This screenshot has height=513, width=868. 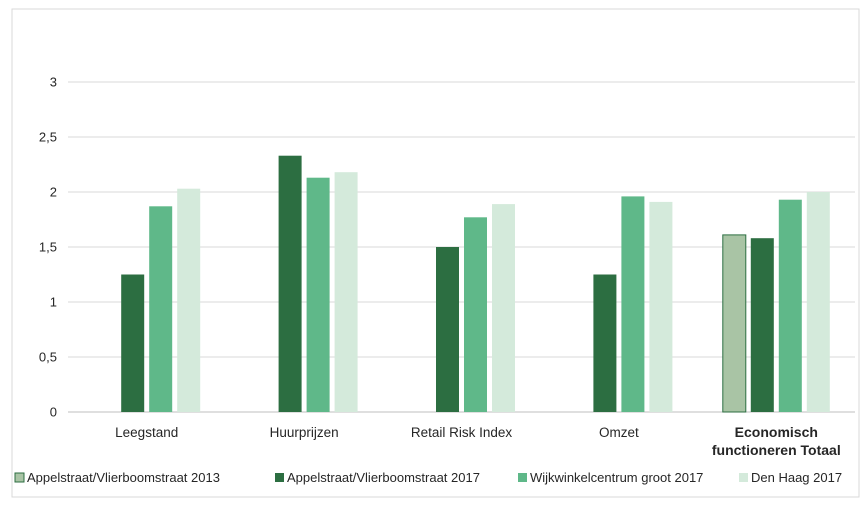 I want to click on y-tick-label: 1,5, so click(x=48, y=247).